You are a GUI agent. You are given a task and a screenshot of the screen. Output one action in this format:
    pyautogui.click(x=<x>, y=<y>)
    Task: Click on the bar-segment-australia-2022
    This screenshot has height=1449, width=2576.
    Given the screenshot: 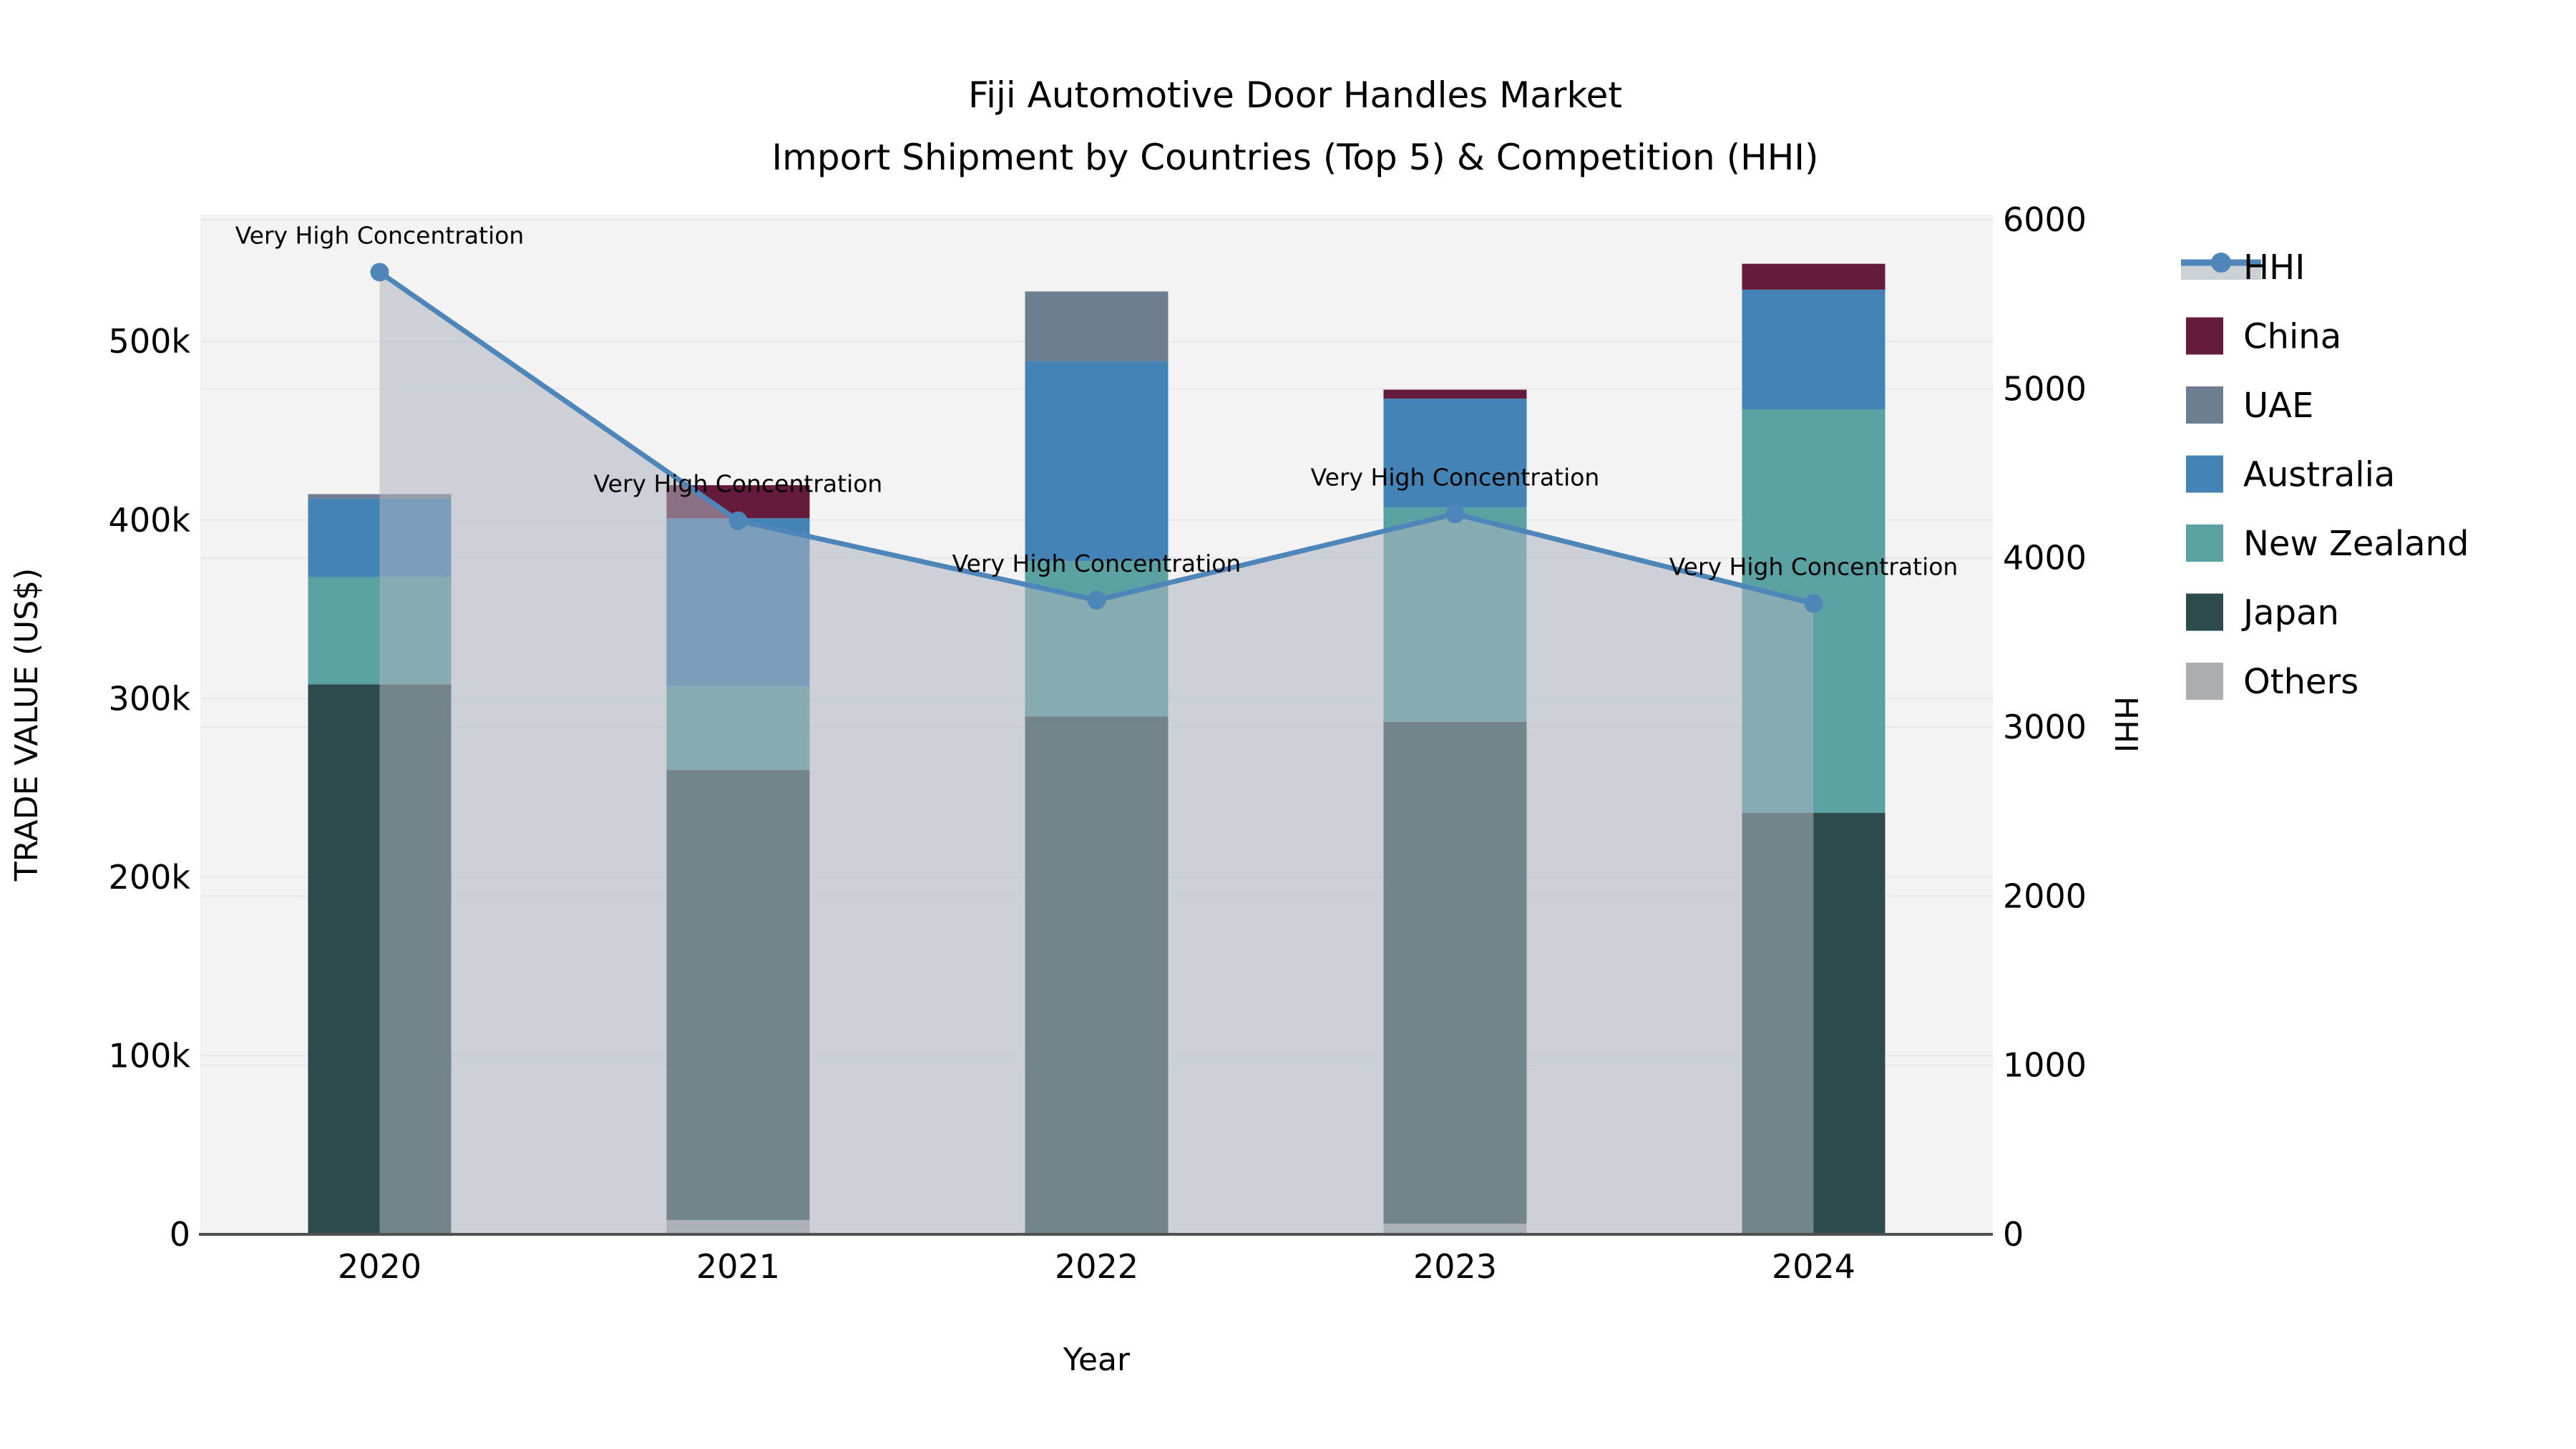 What is the action you would take?
    pyautogui.click(x=1097, y=461)
    